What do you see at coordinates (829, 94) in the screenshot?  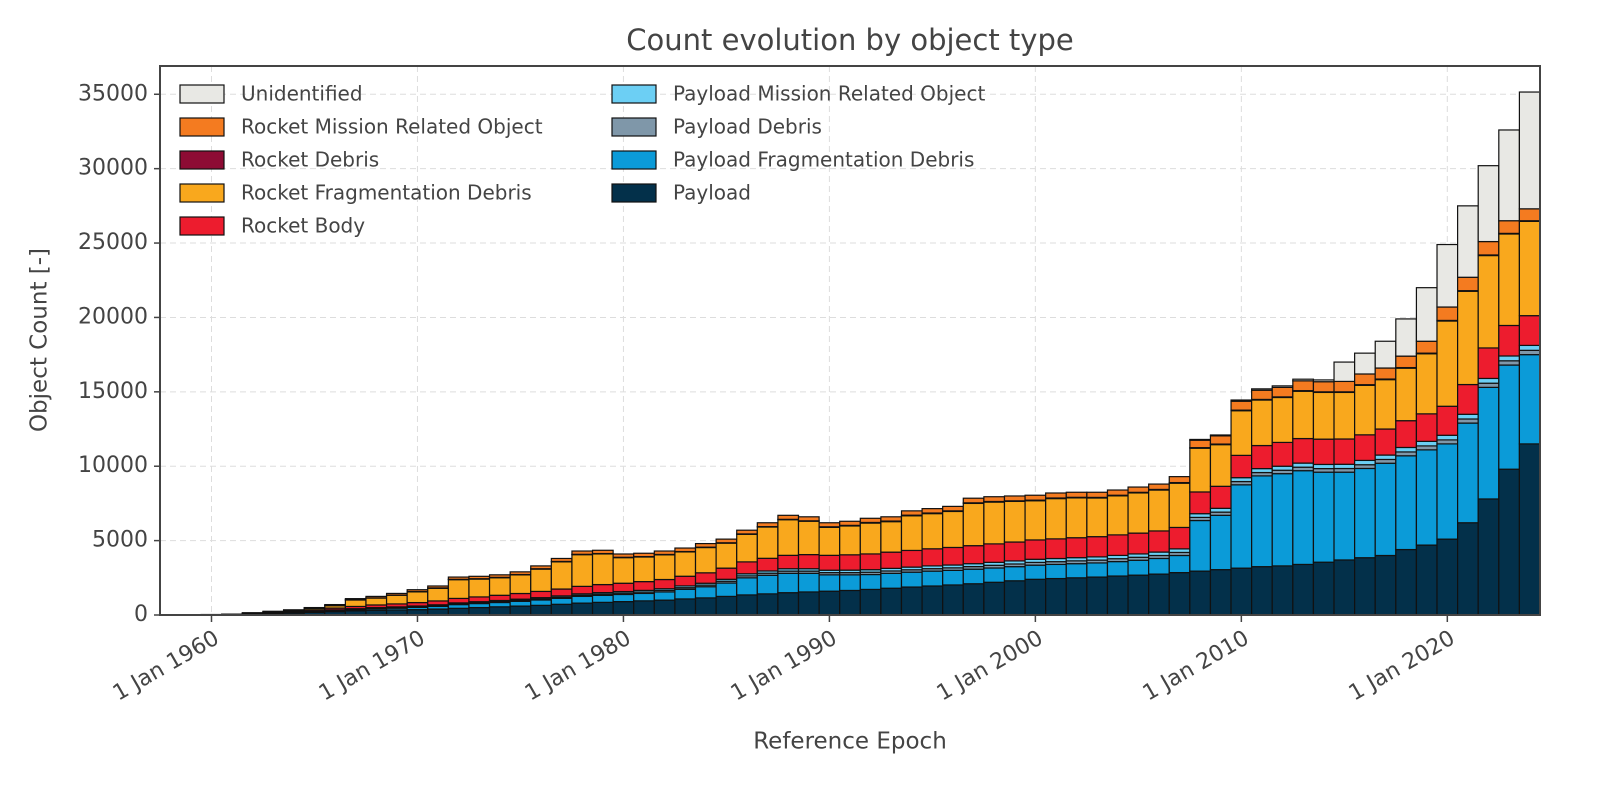 I see `legend-label: Payload Mission Related Object` at bounding box center [829, 94].